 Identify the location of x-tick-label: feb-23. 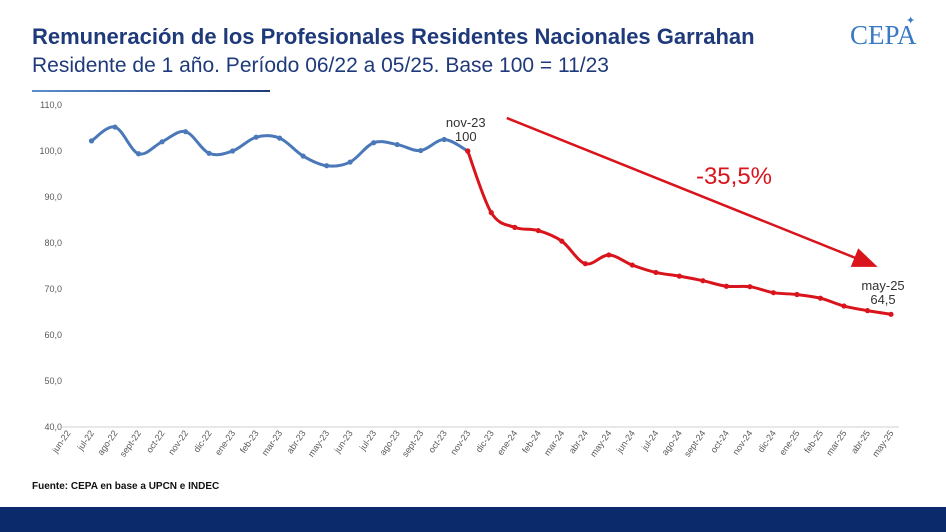
(249, 441).